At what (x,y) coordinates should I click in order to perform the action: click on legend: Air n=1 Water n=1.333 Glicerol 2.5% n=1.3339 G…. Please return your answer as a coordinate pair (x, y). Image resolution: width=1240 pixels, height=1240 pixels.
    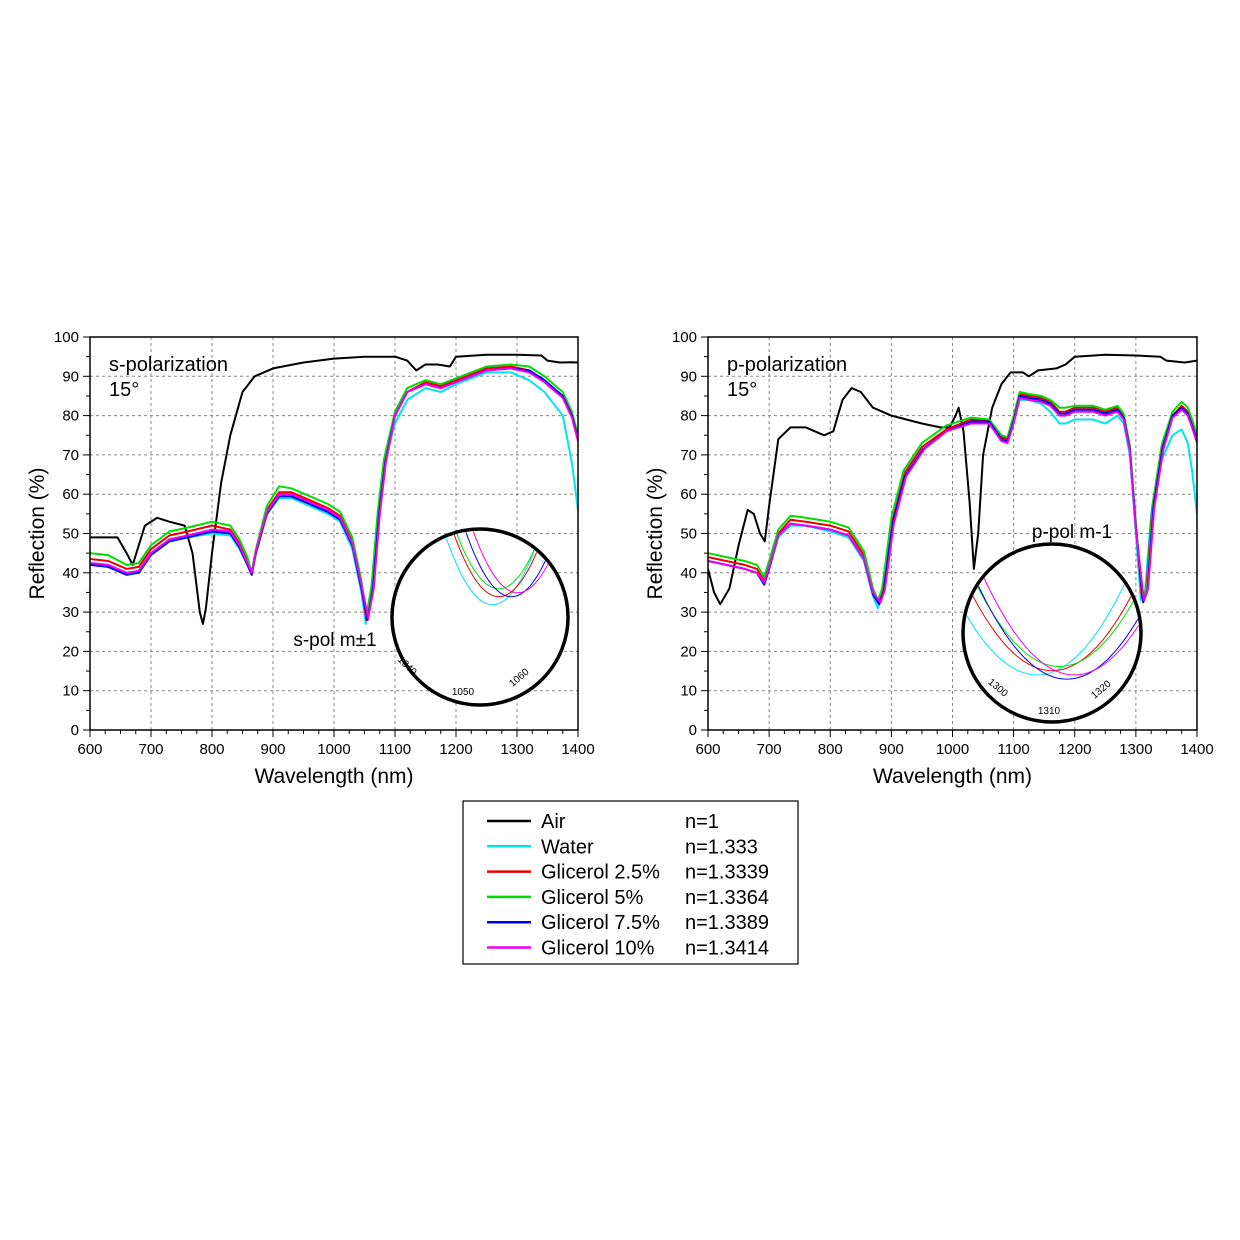
    Looking at the image, I should click on (630, 882).